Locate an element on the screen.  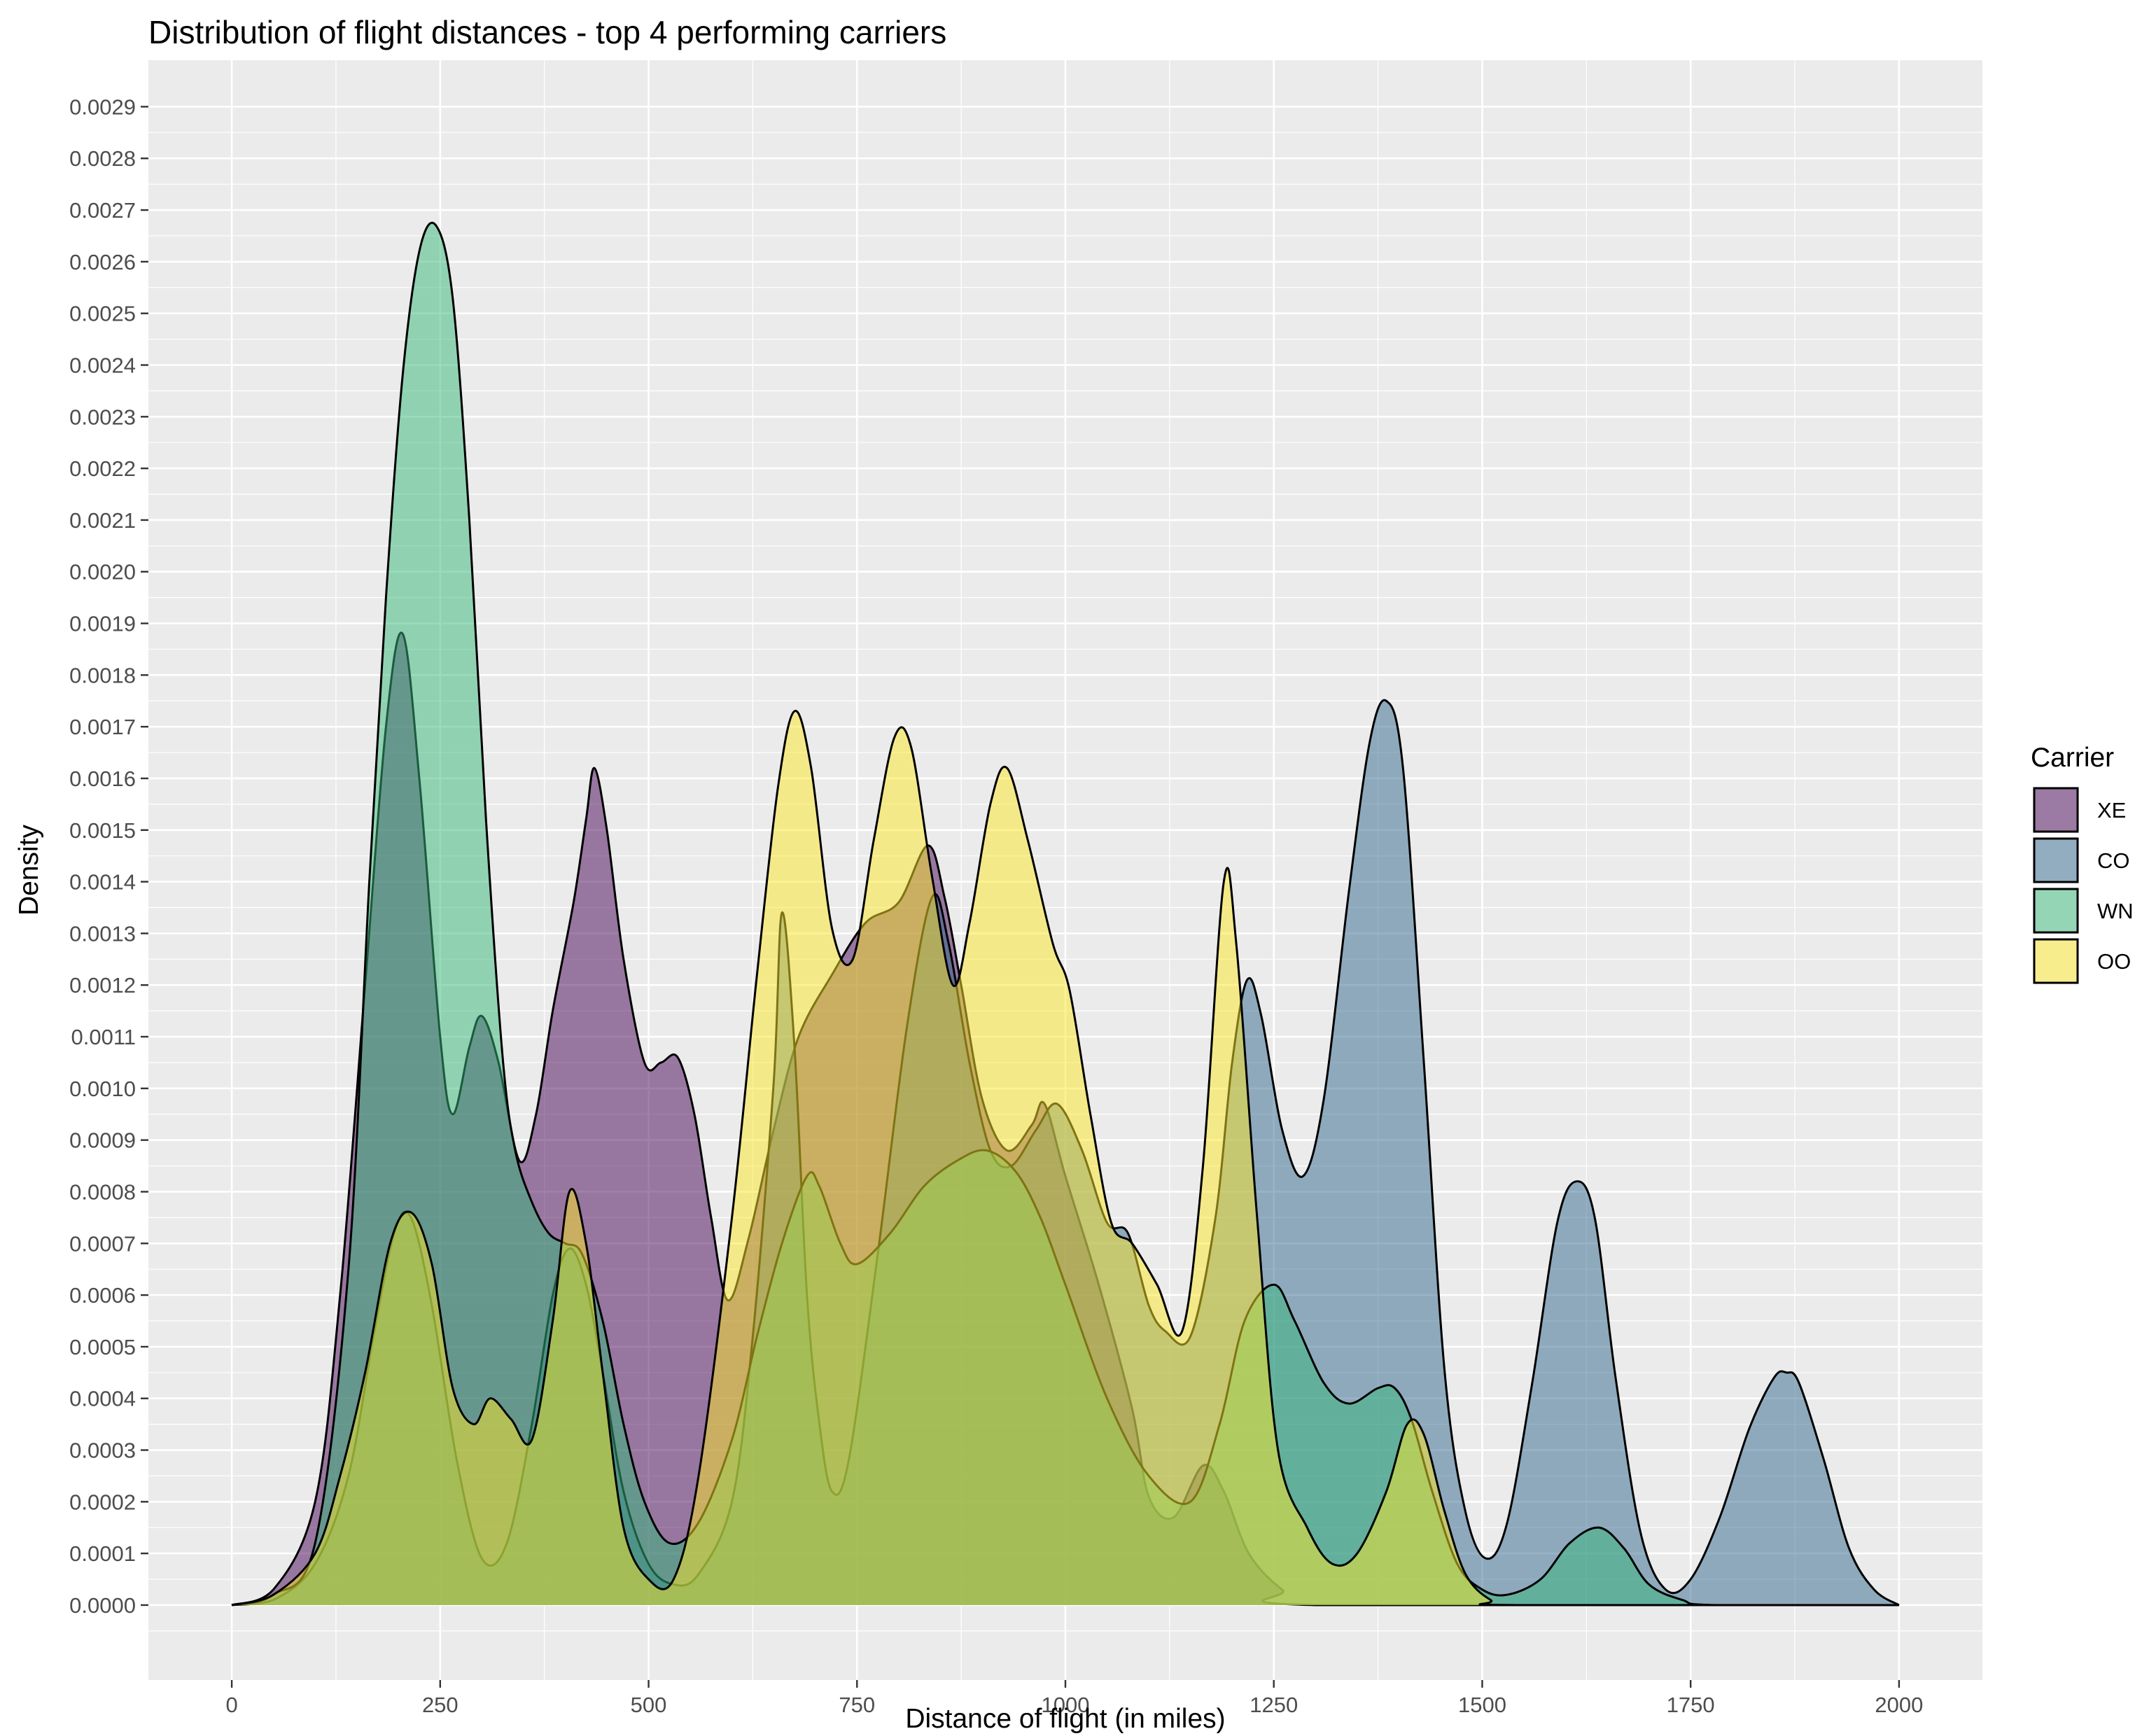
x-tick-label: 750 is located at coordinates (857, 1705).